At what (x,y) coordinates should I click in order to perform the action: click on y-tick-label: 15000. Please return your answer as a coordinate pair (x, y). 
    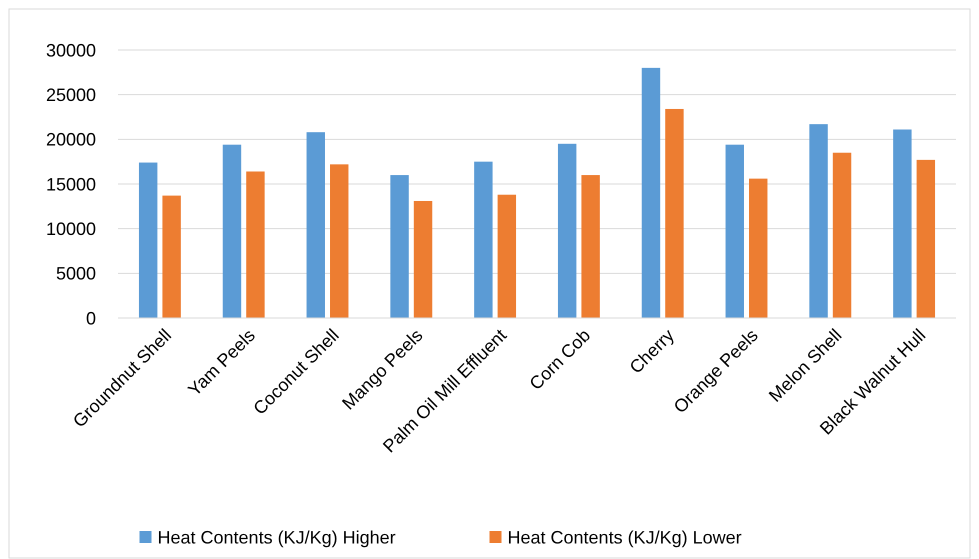
    Looking at the image, I should click on (71, 184).